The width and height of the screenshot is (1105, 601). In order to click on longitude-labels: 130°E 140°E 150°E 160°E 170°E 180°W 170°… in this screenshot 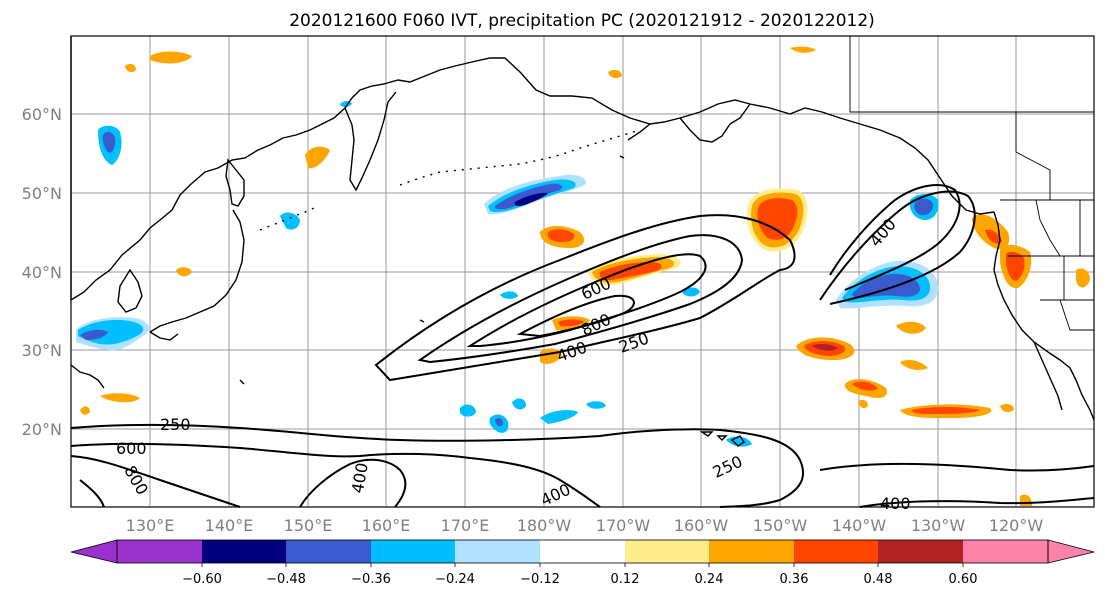, I will do `click(585, 525)`.